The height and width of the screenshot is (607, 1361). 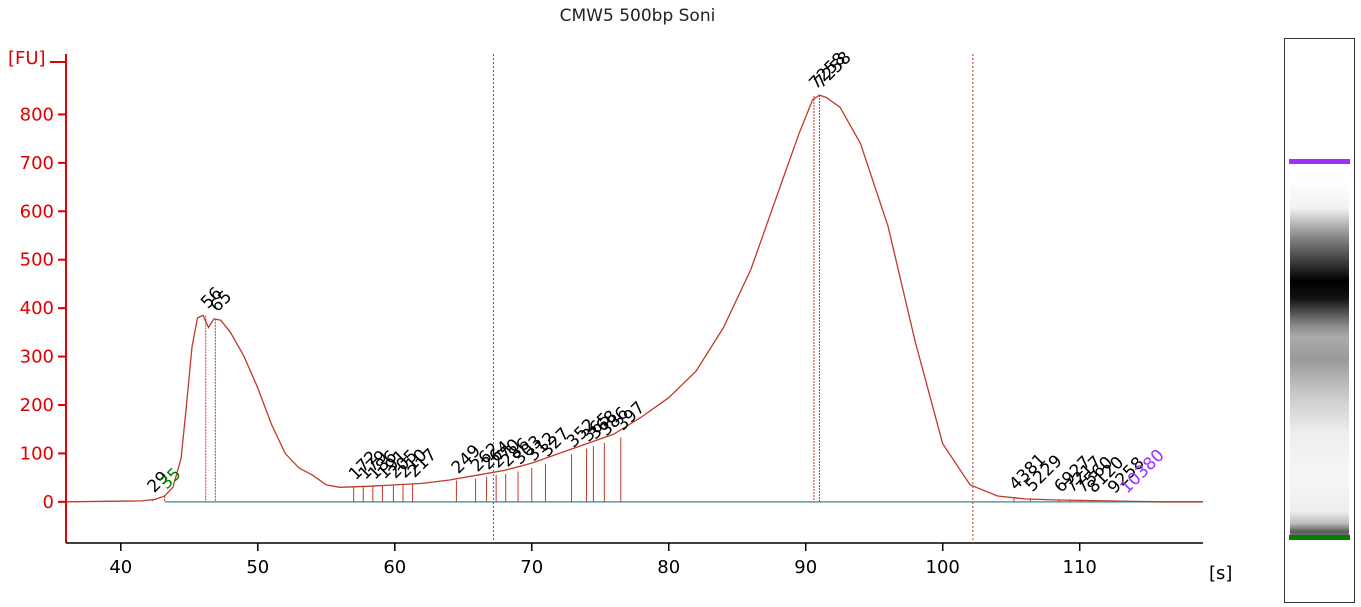 I want to click on chart-title: CMW5 500bp Soni, so click(x=637, y=16).